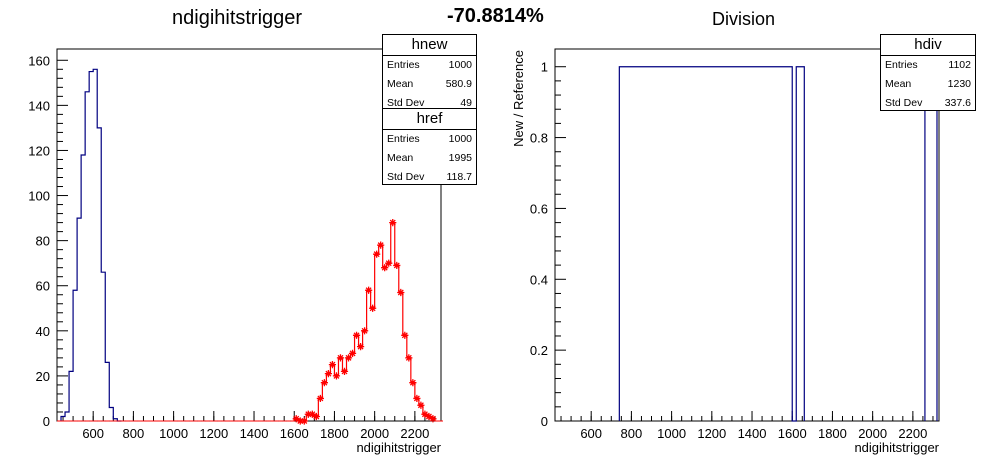  What do you see at coordinates (539, 350) in the screenshot?
I see `y-tick-label: 0.2` at bounding box center [539, 350].